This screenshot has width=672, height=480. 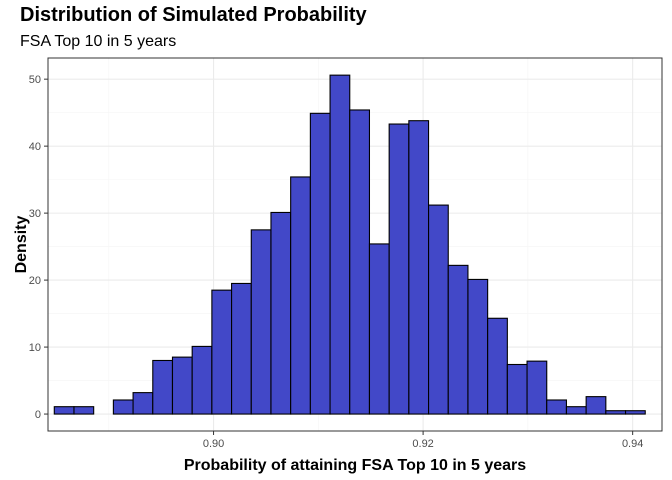 What do you see at coordinates (213, 444) in the screenshot?
I see `x-tick-label: 0.90` at bounding box center [213, 444].